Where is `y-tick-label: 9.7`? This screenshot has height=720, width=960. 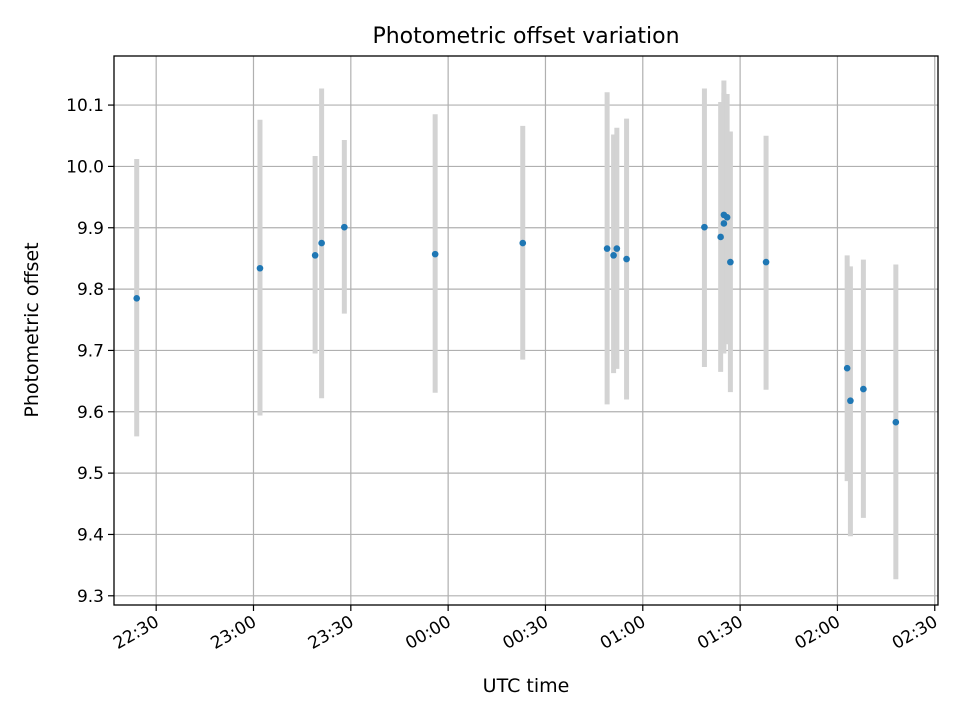
y-tick-label: 9.7 is located at coordinates (90, 351).